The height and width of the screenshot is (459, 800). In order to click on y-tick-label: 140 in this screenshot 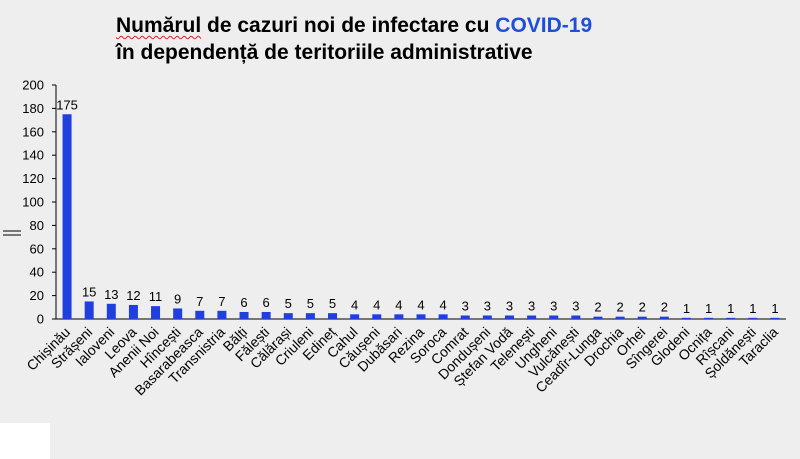, I will do `click(33, 155)`.